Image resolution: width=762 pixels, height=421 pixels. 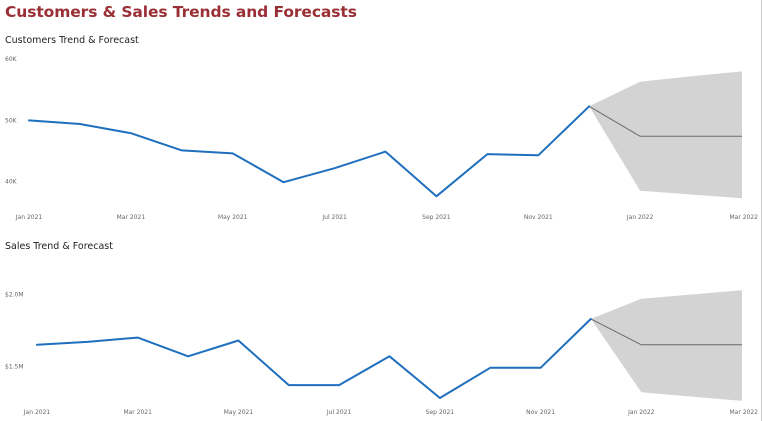 I want to click on y-tick-label: $2.0M, so click(x=14, y=295).